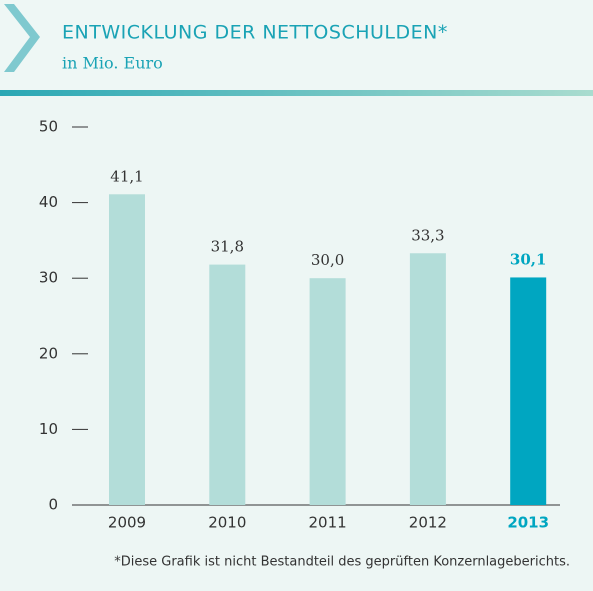  I want to click on y-tick-label: 50, so click(48, 127).